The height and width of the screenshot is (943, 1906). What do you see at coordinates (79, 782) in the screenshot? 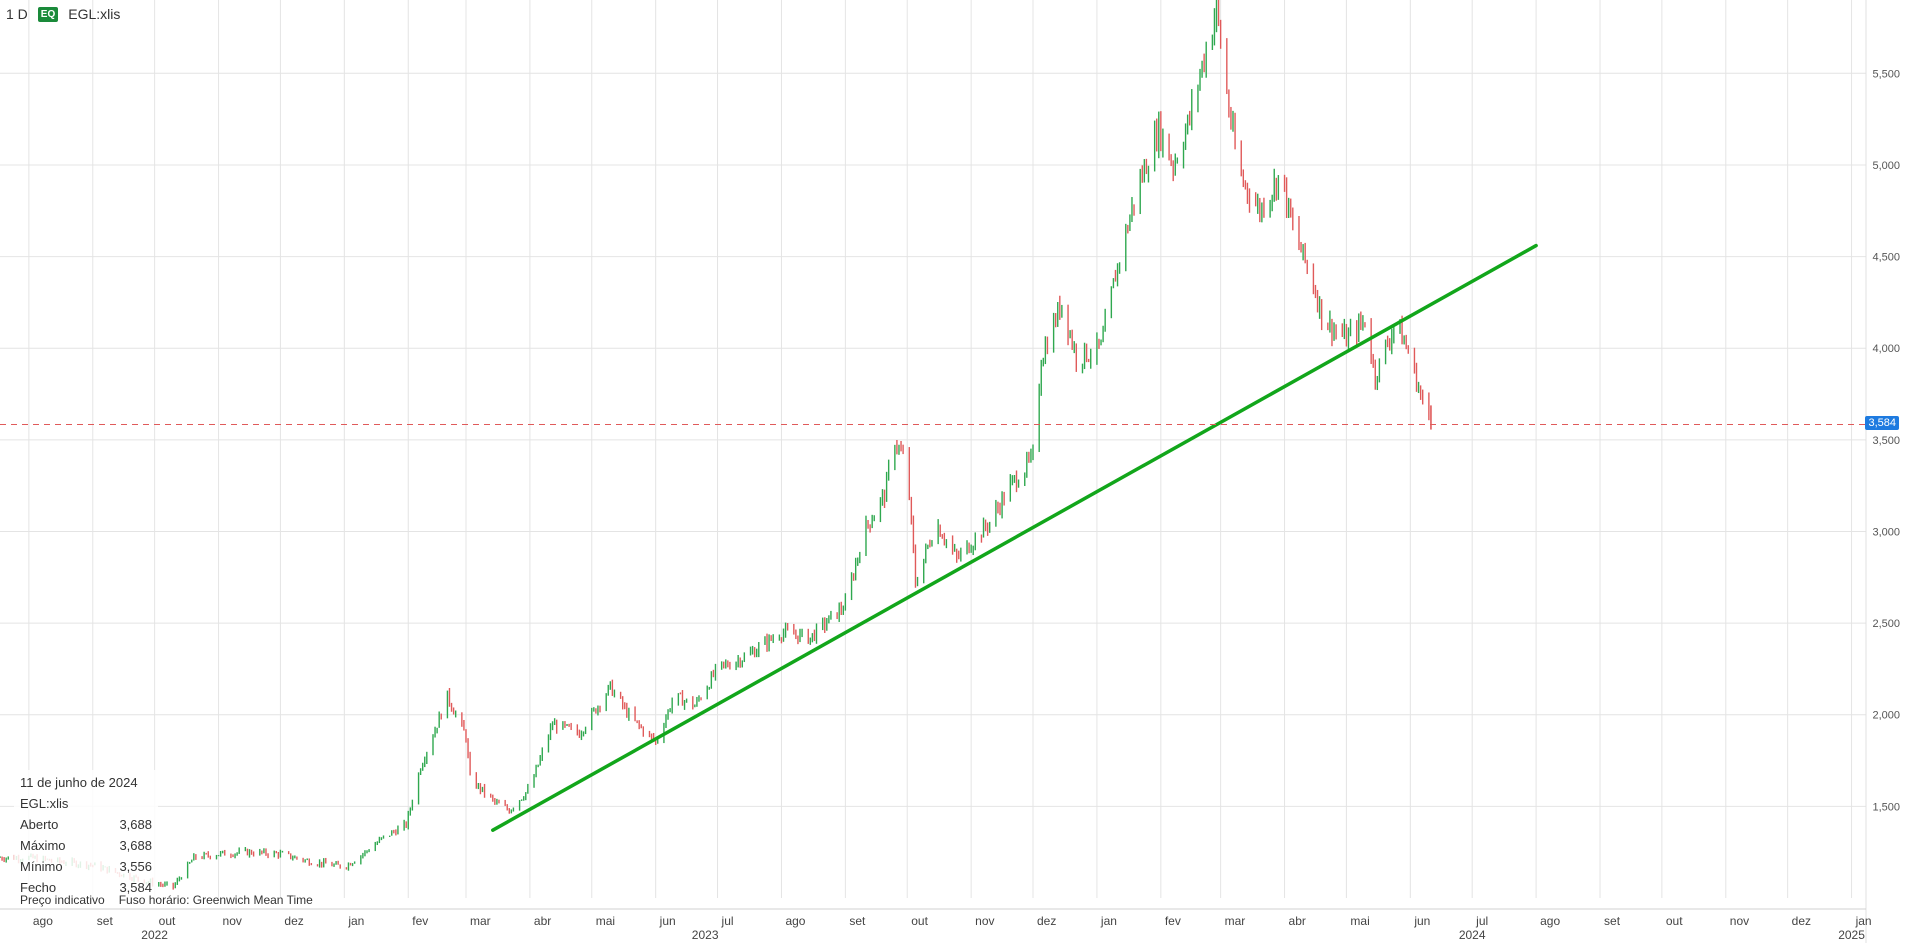
I see `info-date: 11 de junho de 2024` at bounding box center [79, 782].